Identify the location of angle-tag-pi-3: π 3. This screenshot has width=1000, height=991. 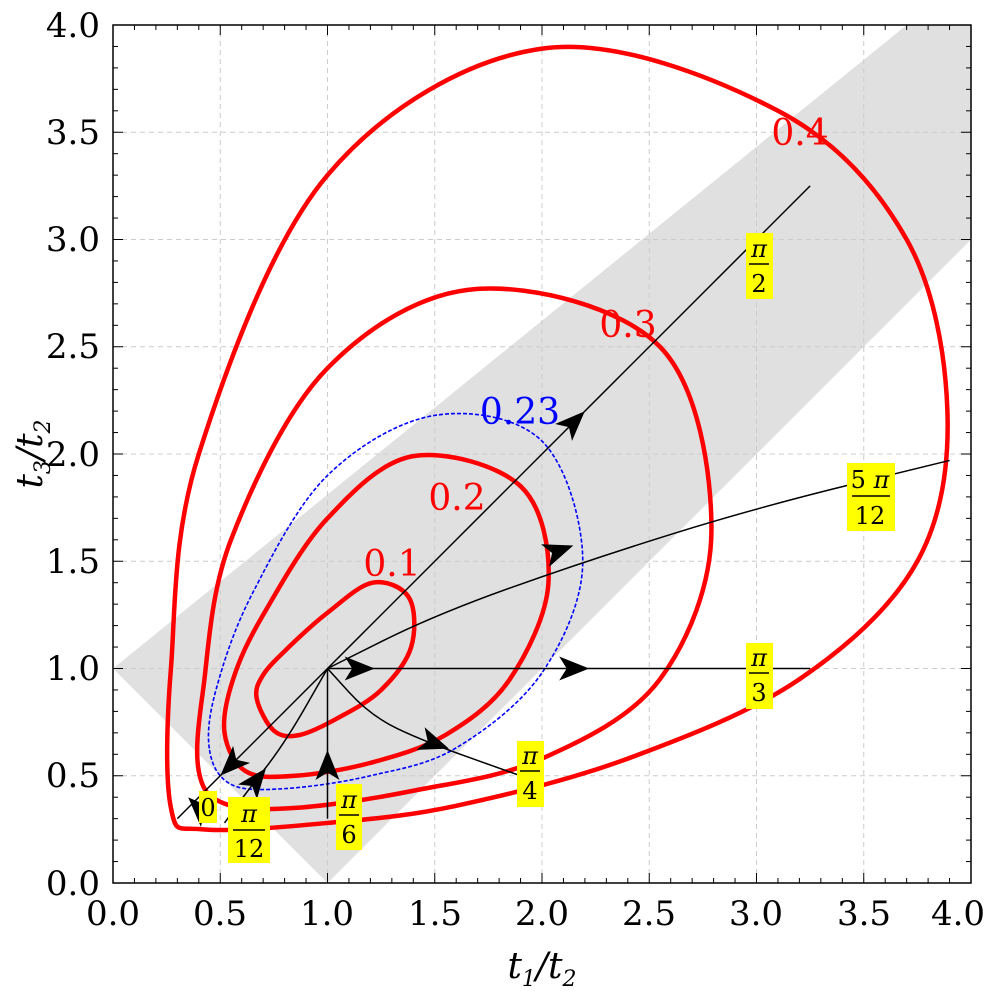
(759, 676).